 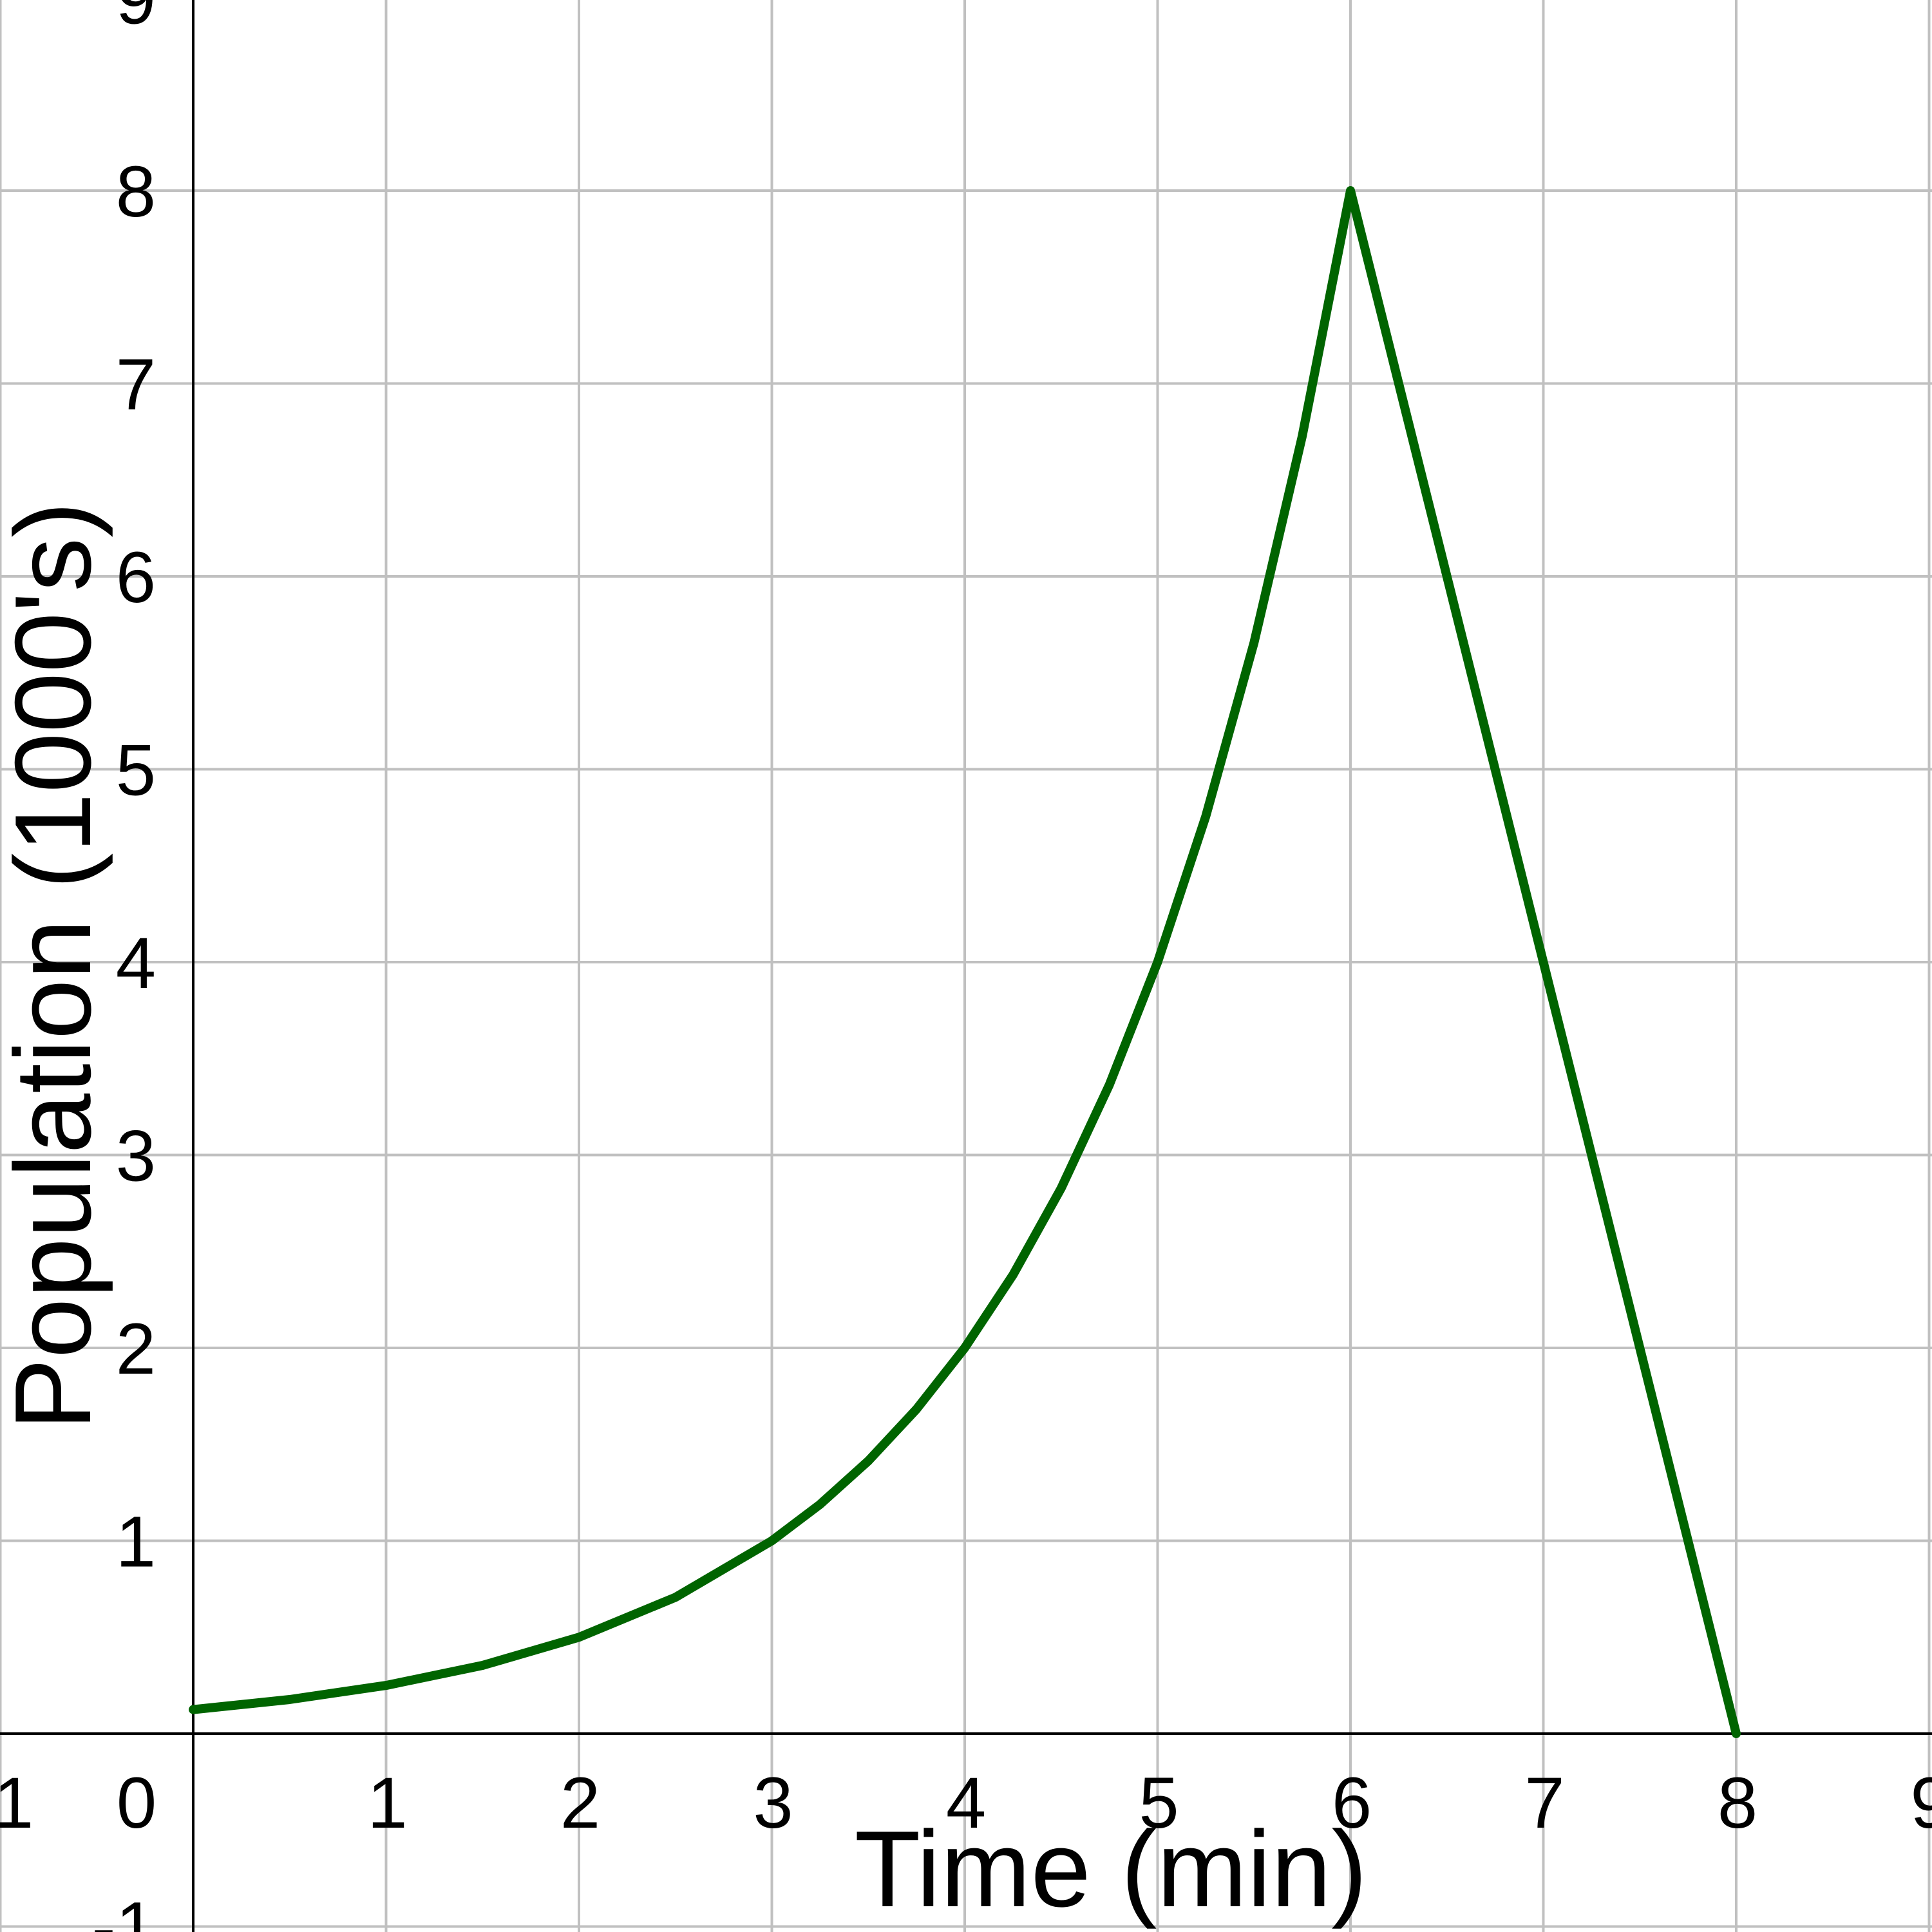 I want to click on y-tick-label: 2, so click(x=136, y=1349).